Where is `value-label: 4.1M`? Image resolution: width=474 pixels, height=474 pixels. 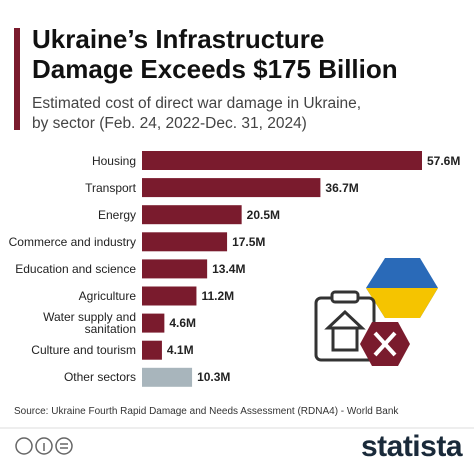
value-label: 4.1M is located at coordinates (180, 350).